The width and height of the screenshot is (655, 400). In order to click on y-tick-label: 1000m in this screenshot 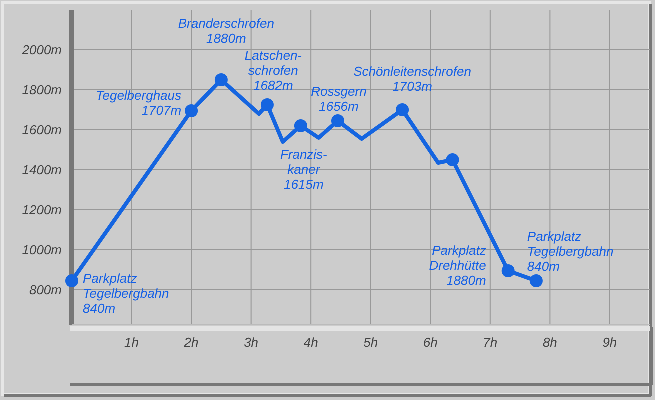, I will do `click(42, 250)`.